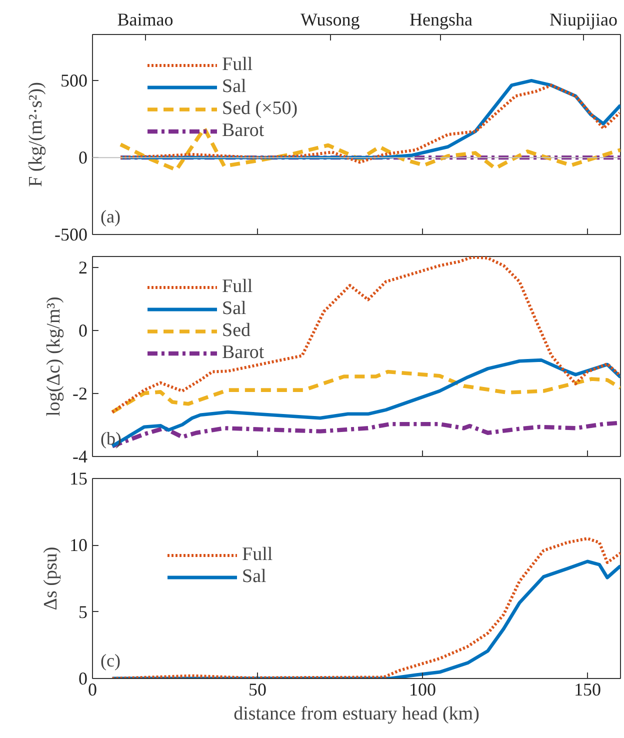 The width and height of the screenshot is (624, 738). I want to click on y-tick-label: 2, so click(83, 268).